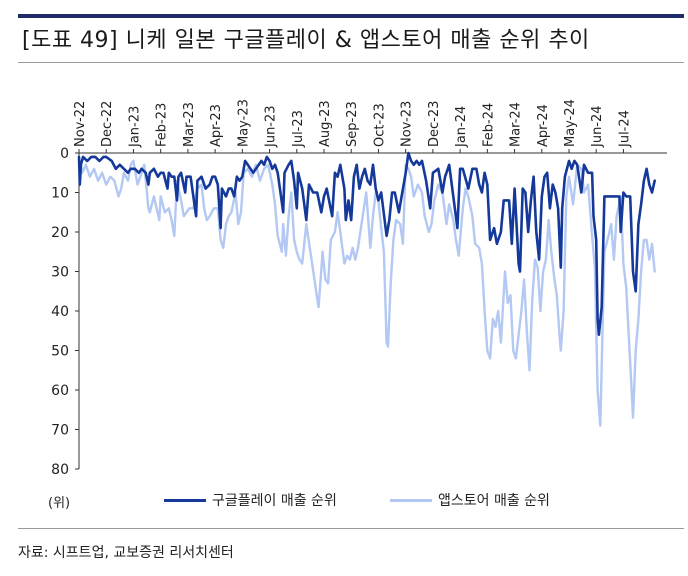 This screenshot has height=576, width=688. Describe the element at coordinates (60, 391) in the screenshot. I see `y-tick-label: 60` at that location.